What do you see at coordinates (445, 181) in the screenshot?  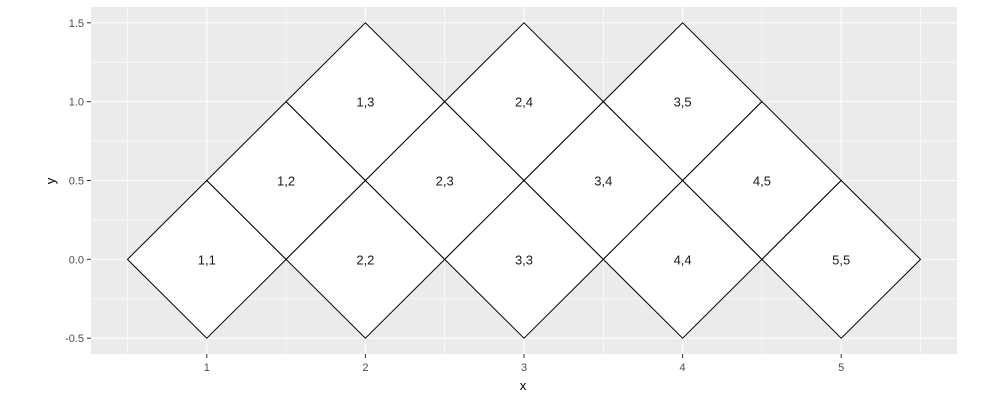 I see `tile-label: 2,3` at bounding box center [445, 181].